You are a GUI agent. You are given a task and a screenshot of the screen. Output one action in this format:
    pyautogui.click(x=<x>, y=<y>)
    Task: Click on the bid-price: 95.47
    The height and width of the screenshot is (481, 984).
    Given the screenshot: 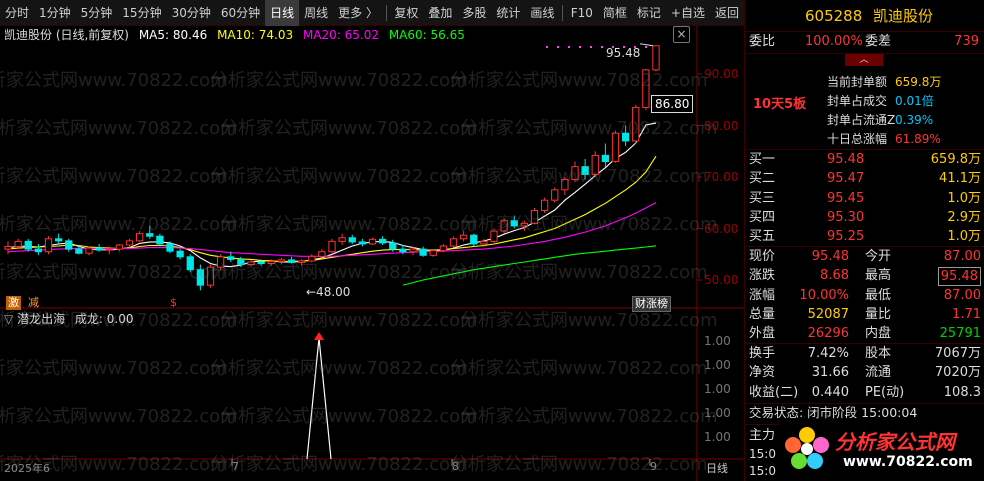 What is the action you would take?
    pyautogui.click(x=846, y=179)
    